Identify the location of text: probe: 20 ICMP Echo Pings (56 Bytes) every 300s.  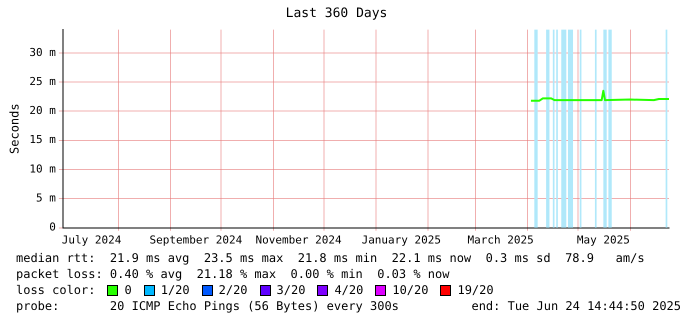
(207, 306).